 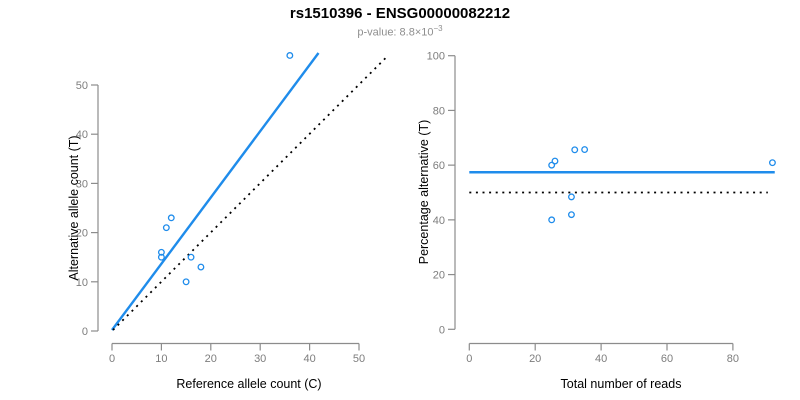 I want to click on y-tick-label: 50, so click(x=82, y=86).